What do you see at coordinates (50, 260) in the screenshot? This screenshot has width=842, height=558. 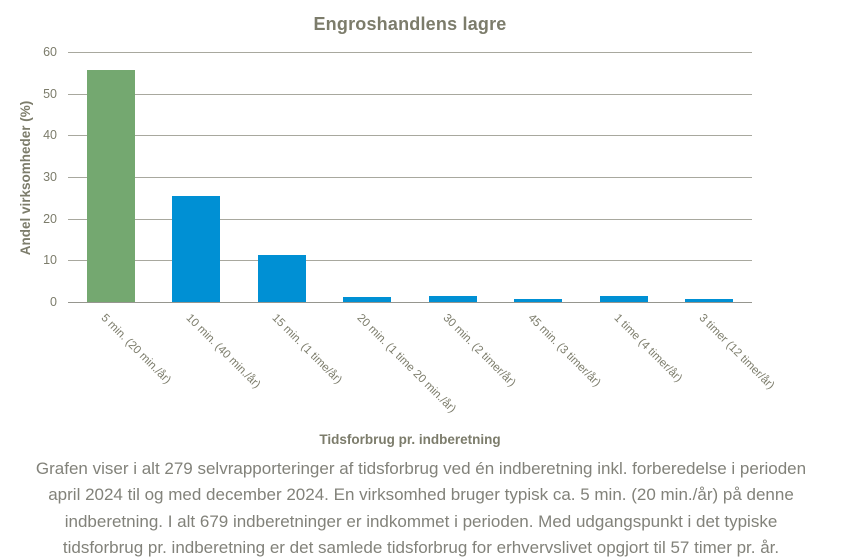 I see `y-tick-10: 10` at bounding box center [50, 260].